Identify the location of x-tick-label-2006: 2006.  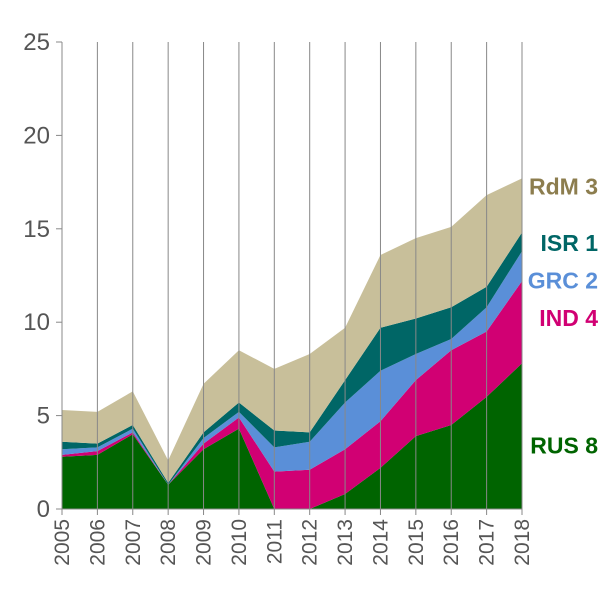
(97, 542).